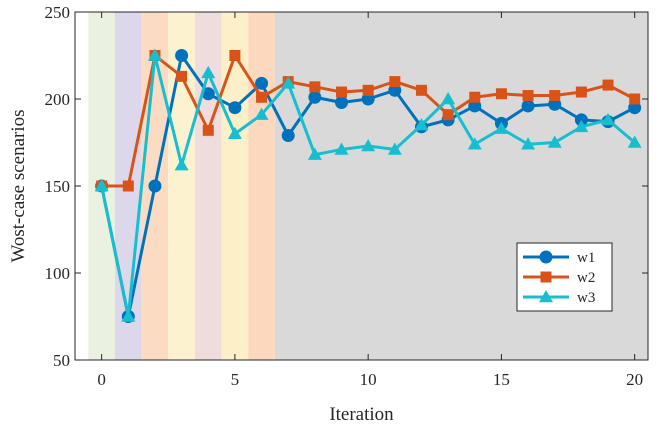  What do you see at coordinates (101, 379) in the screenshot?
I see `x-tick-label: 0` at bounding box center [101, 379].